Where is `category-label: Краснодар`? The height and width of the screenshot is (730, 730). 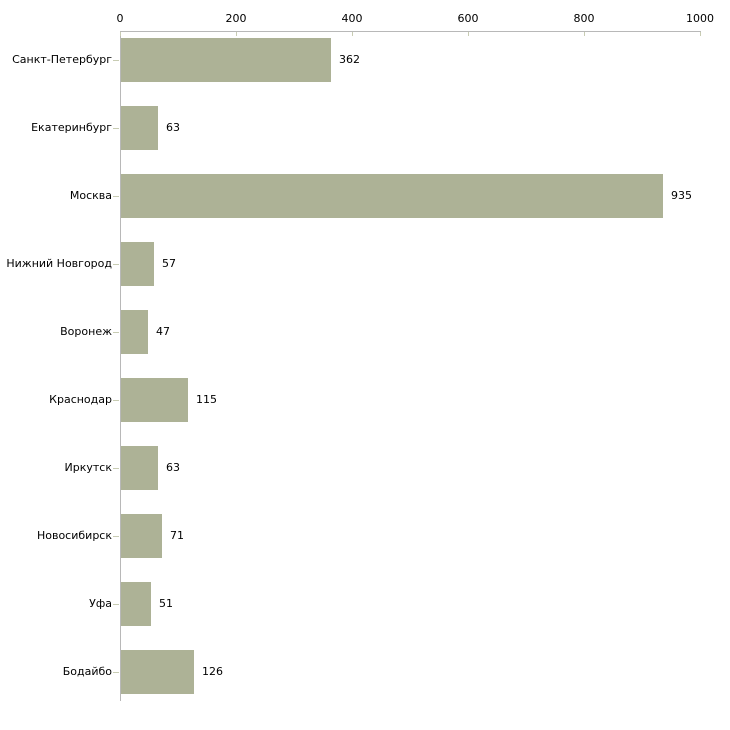 category-label: Краснодар is located at coordinates (80, 399).